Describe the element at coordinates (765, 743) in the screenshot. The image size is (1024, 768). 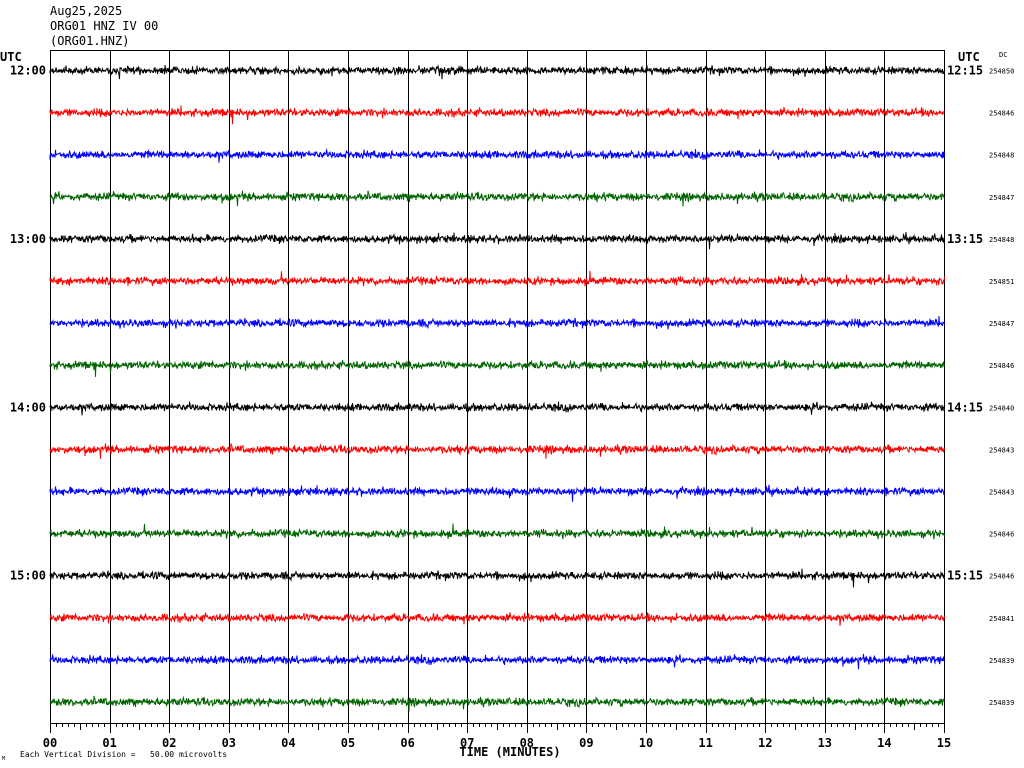
I see `x-tick-label: 12` at that location.